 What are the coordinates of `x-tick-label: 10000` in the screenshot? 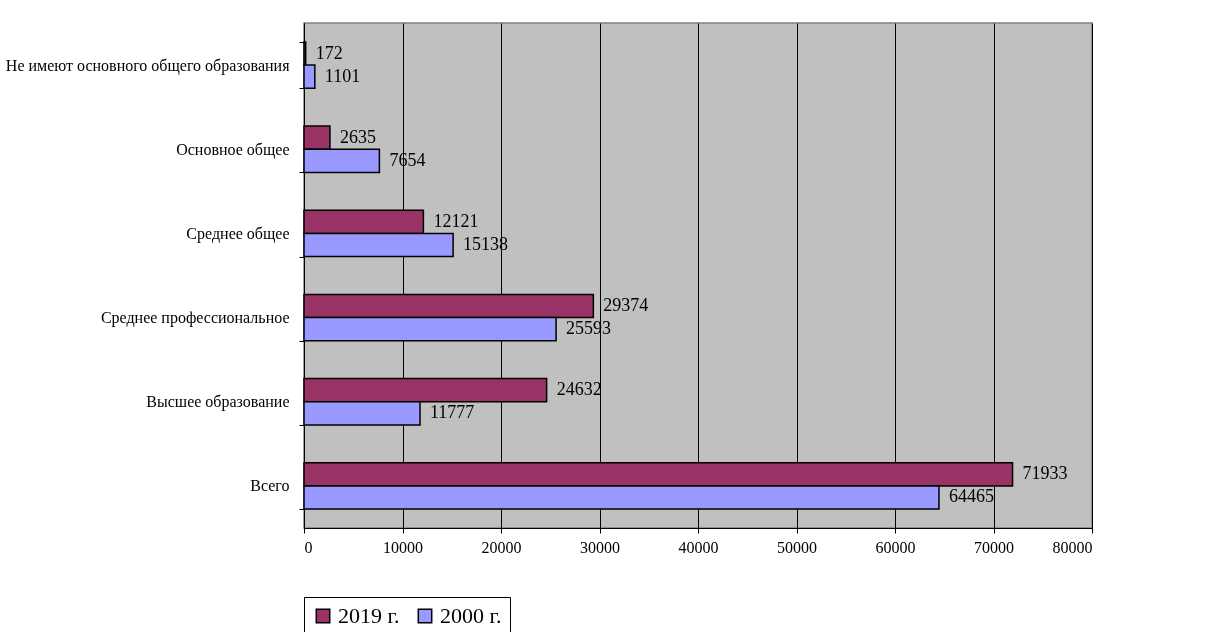 It's located at (403, 547).